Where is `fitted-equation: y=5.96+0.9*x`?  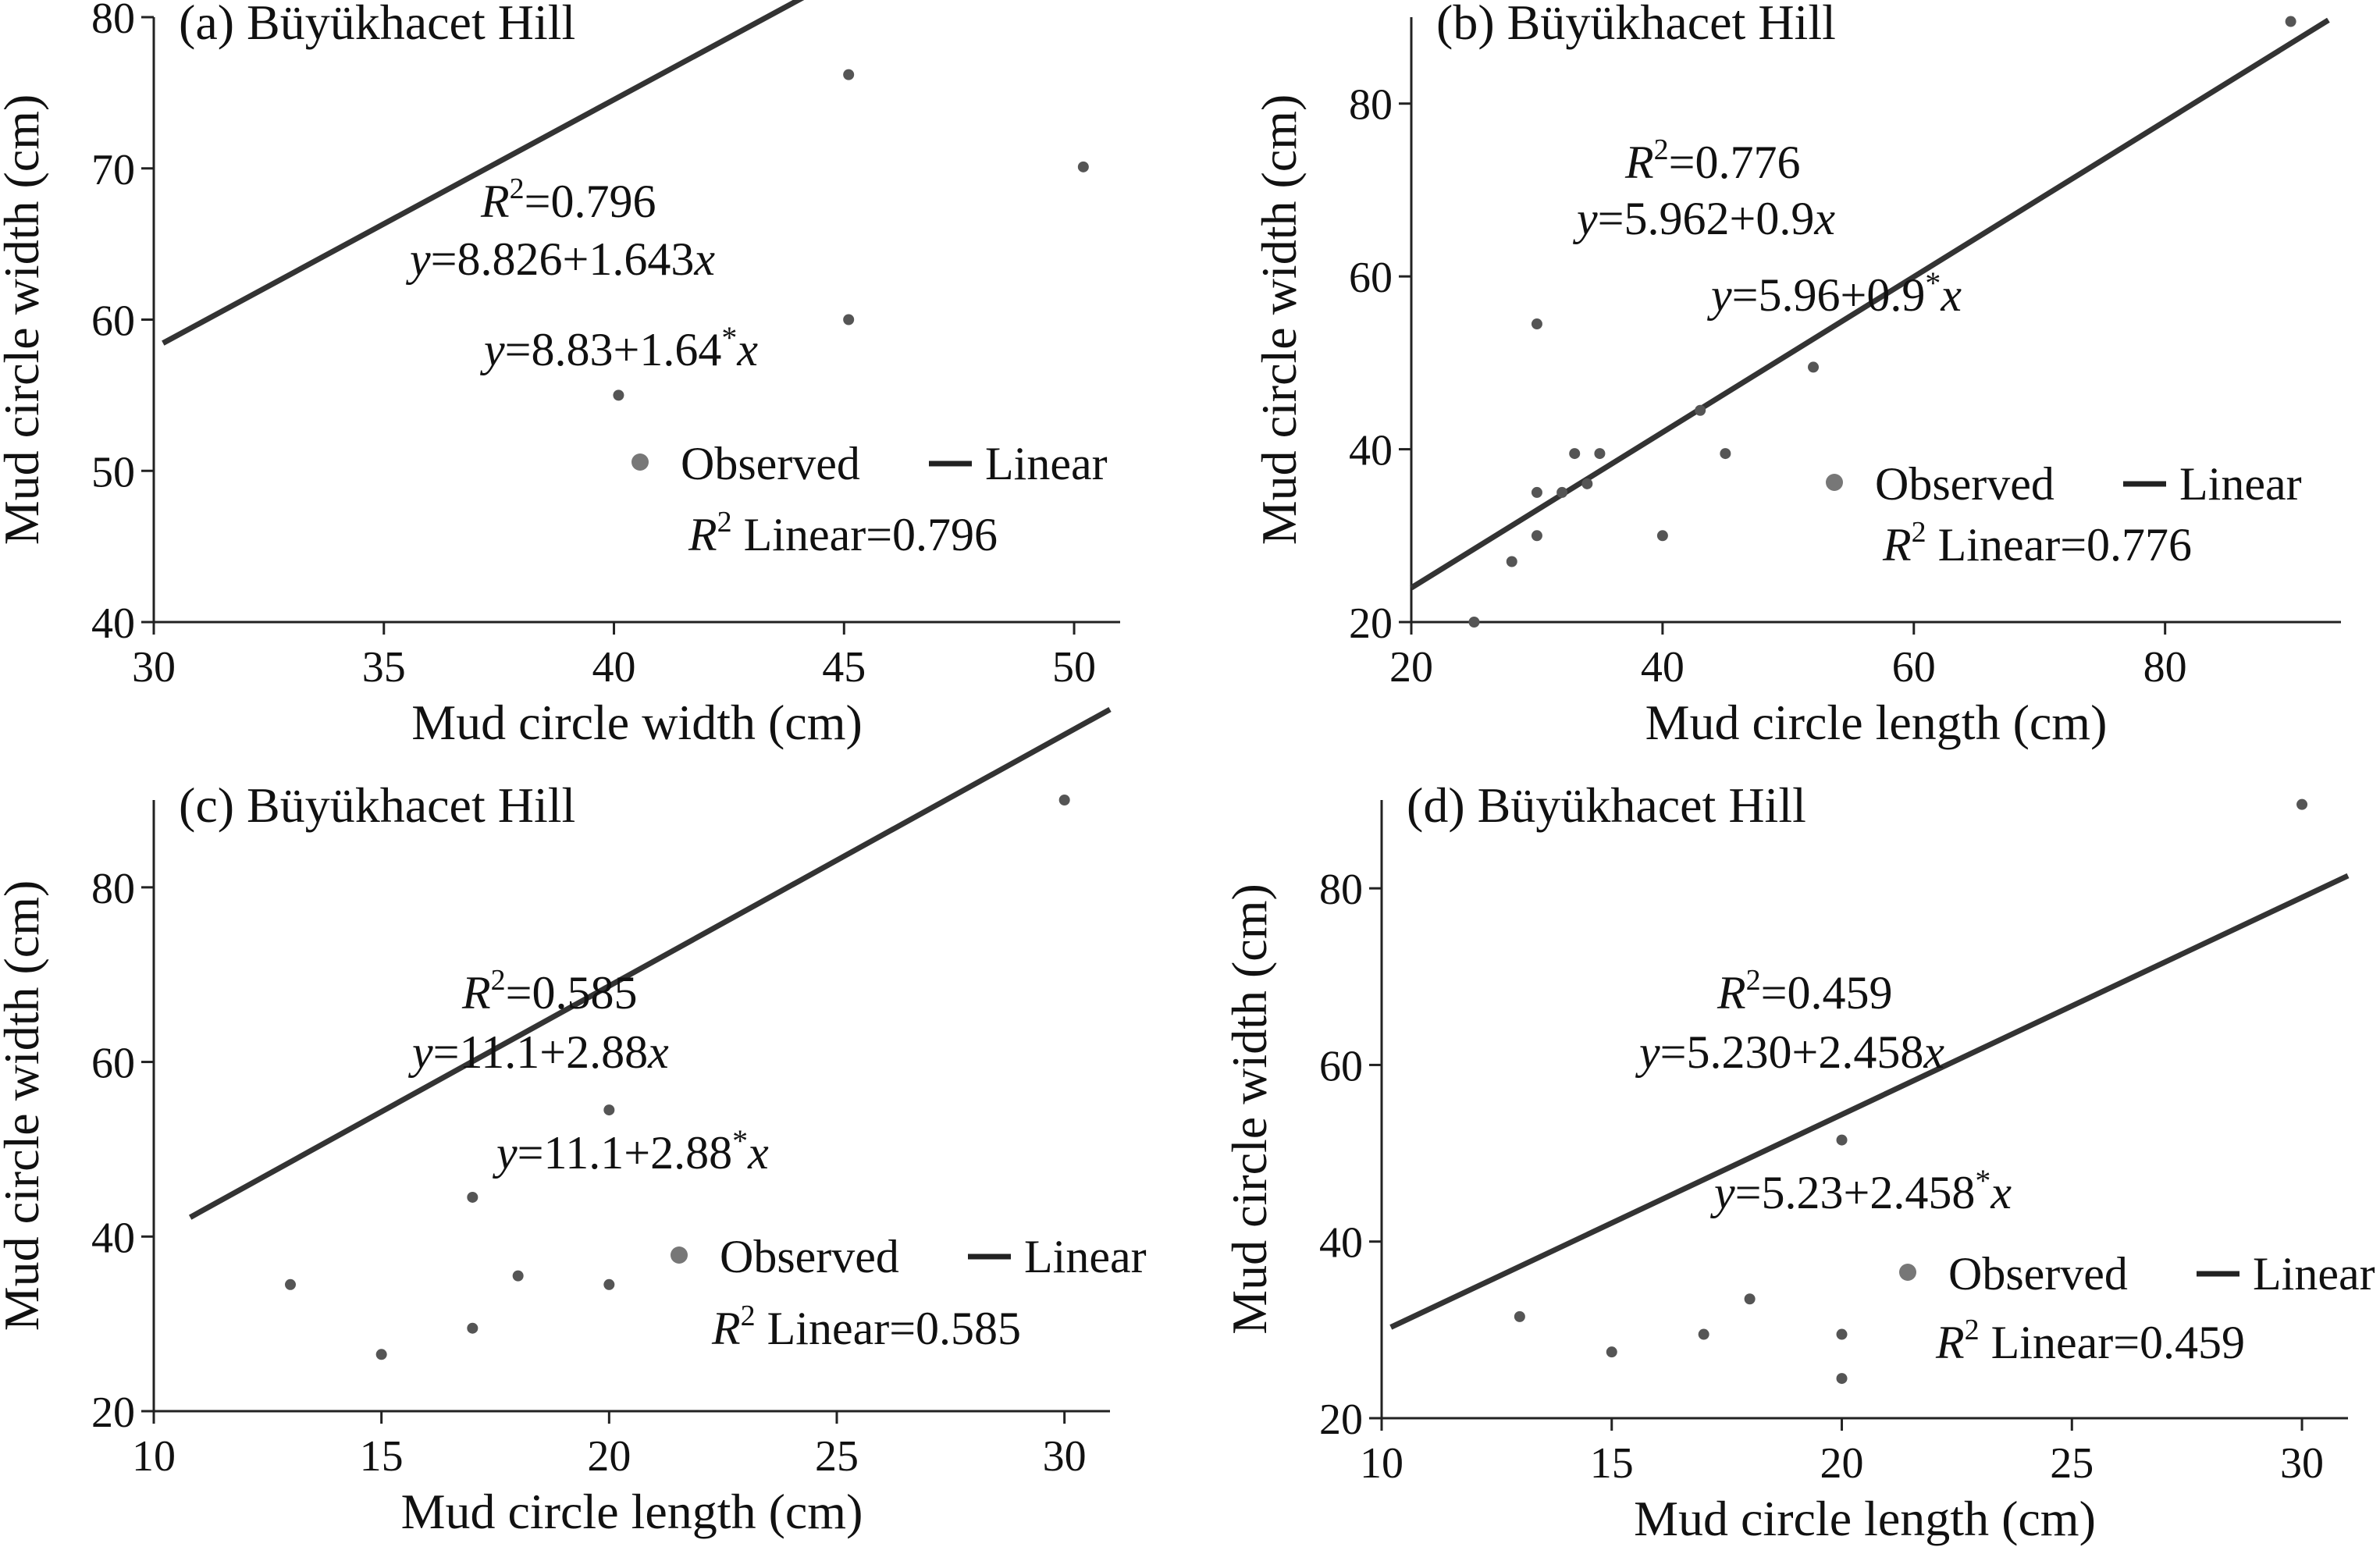
fitted-equation: y=5.96+0.9*x is located at coordinates (1834, 293).